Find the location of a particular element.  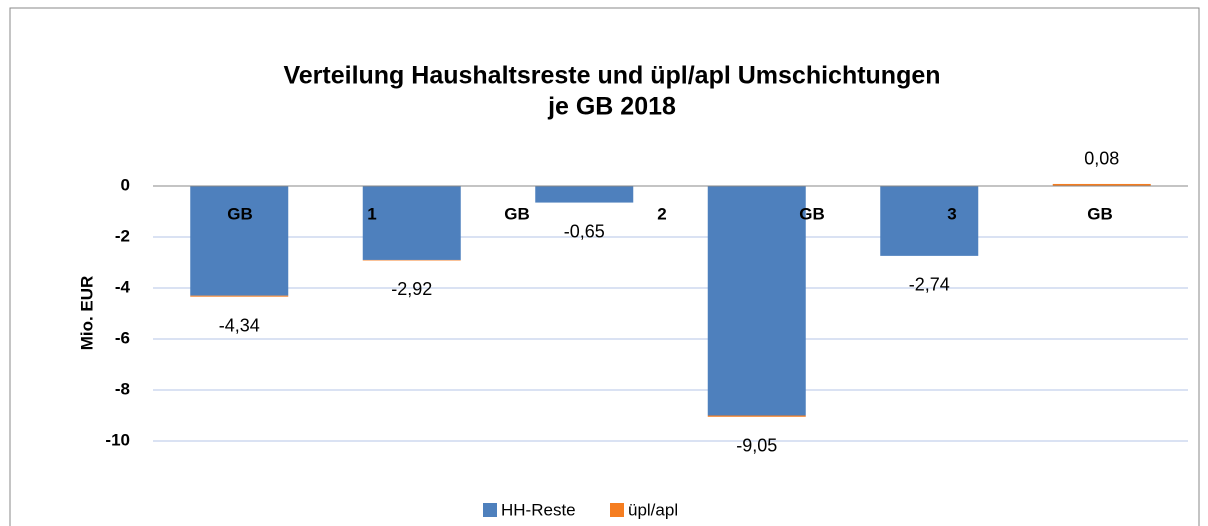

y-tick-label: -10 is located at coordinates (117, 439).